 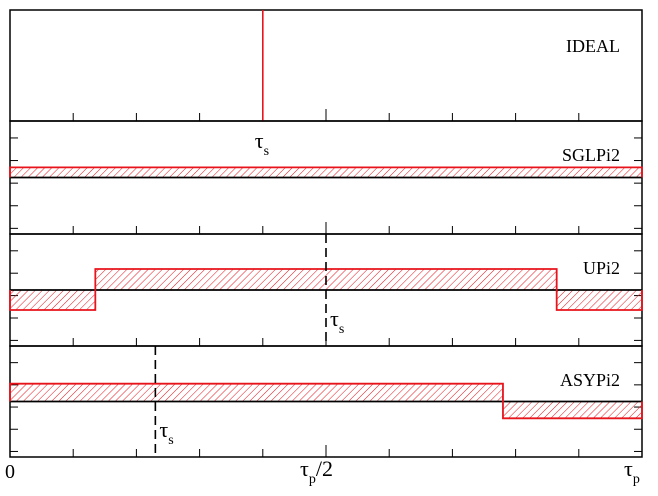 What do you see at coordinates (593, 46) in the screenshot?
I see `panel-label: IDEAL` at bounding box center [593, 46].